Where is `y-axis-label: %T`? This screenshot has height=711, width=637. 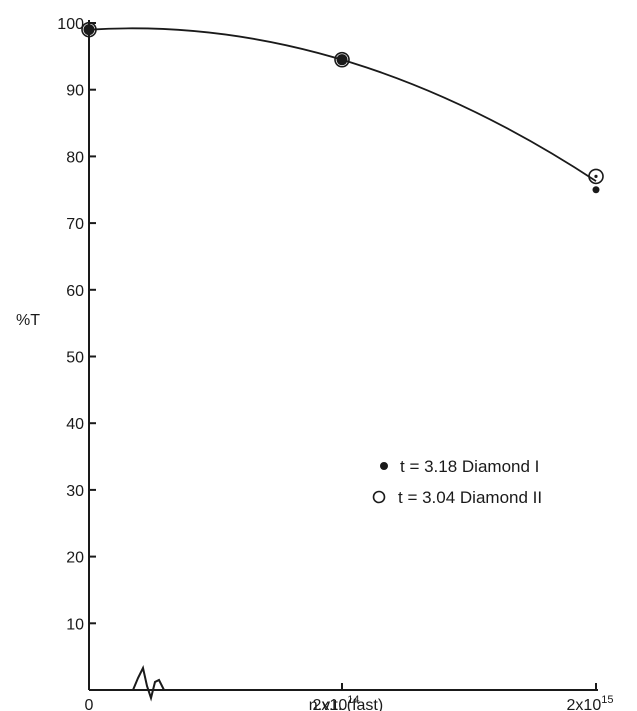
y-axis-label: %T is located at coordinates (28, 320).